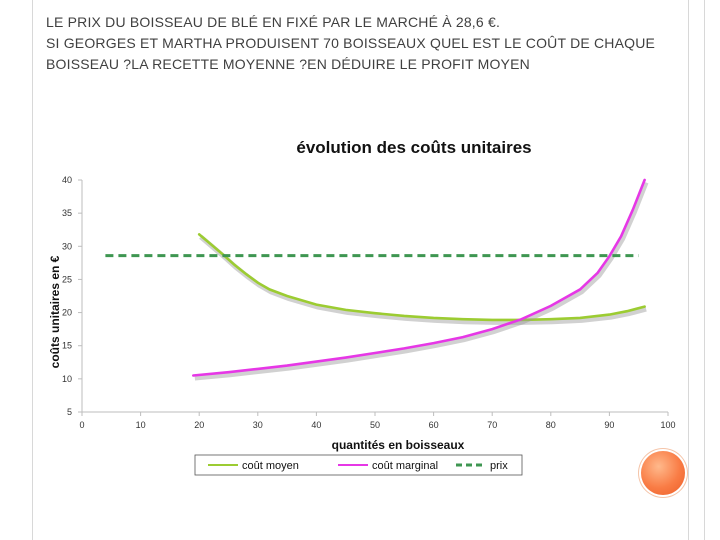 The image size is (720, 540). Describe the element at coordinates (32, 270) in the screenshot. I see `slide-border-left` at that location.